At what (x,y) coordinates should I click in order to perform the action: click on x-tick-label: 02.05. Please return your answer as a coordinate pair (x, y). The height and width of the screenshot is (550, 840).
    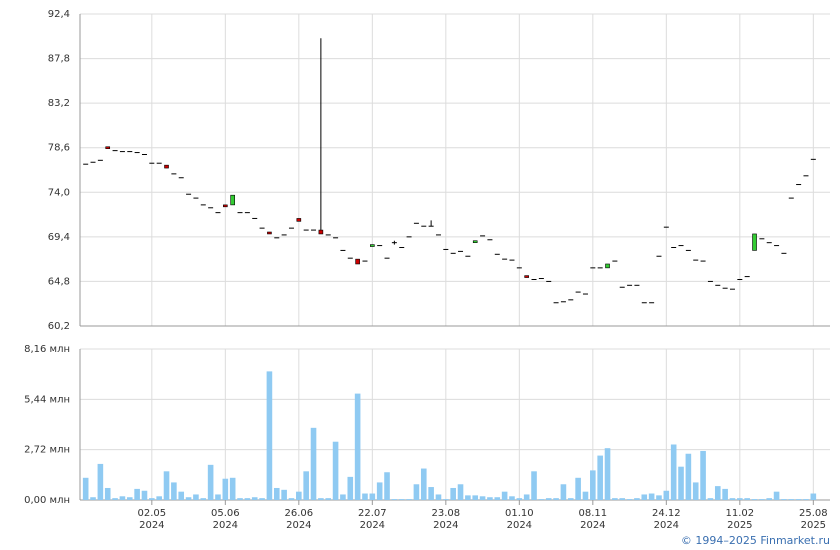
    Looking at the image, I should click on (152, 513).